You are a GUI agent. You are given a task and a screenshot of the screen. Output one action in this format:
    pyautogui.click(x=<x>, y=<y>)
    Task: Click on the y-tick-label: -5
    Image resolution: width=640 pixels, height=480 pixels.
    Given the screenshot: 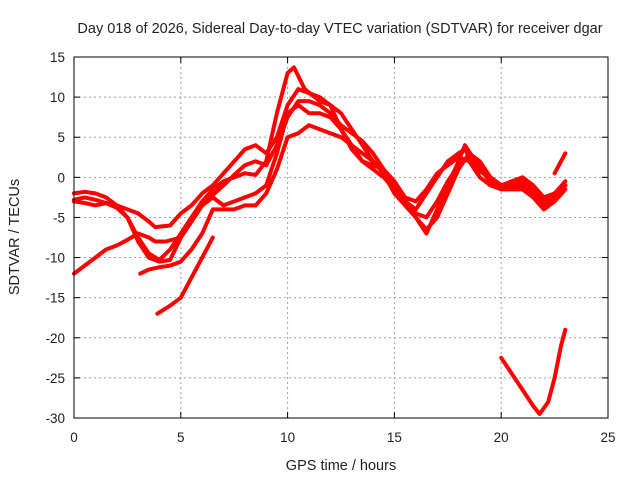 What is the action you would take?
    pyautogui.click(x=59, y=217)
    